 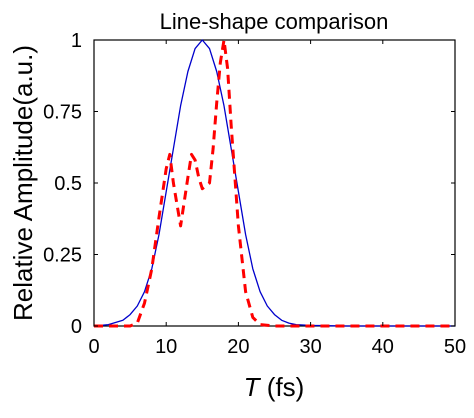 What do you see at coordinates (76, 327) in the screenshot?
I see `y-tick-label: 0` at bounding box center [76, 327].